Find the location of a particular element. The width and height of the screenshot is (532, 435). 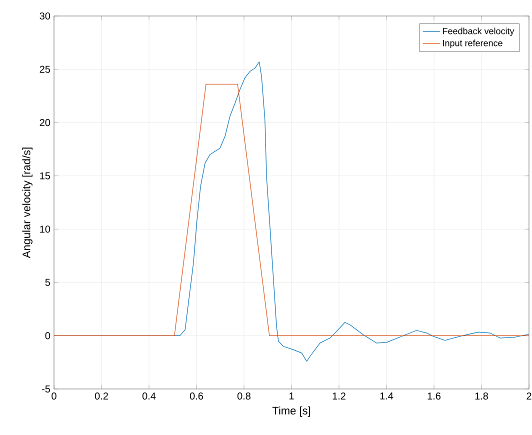

legend-label: Feedback velocity is located at coordinates (478, 32).